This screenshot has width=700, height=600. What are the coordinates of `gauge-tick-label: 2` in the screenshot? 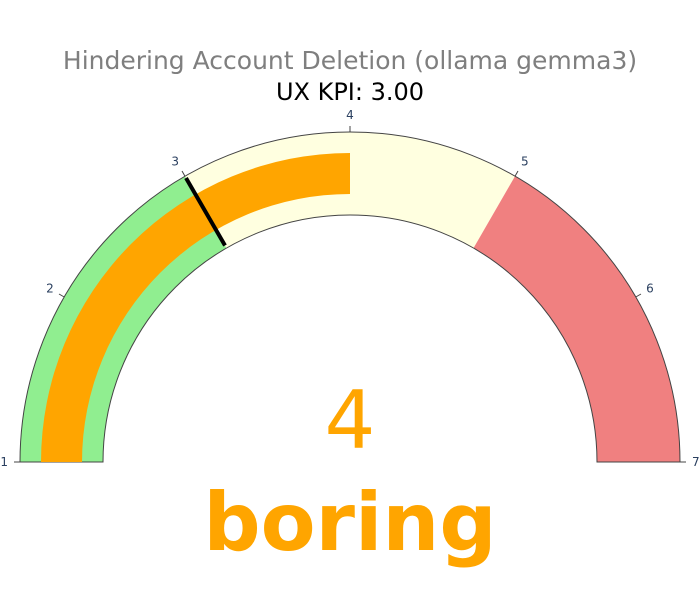 It's located at (50, 289).